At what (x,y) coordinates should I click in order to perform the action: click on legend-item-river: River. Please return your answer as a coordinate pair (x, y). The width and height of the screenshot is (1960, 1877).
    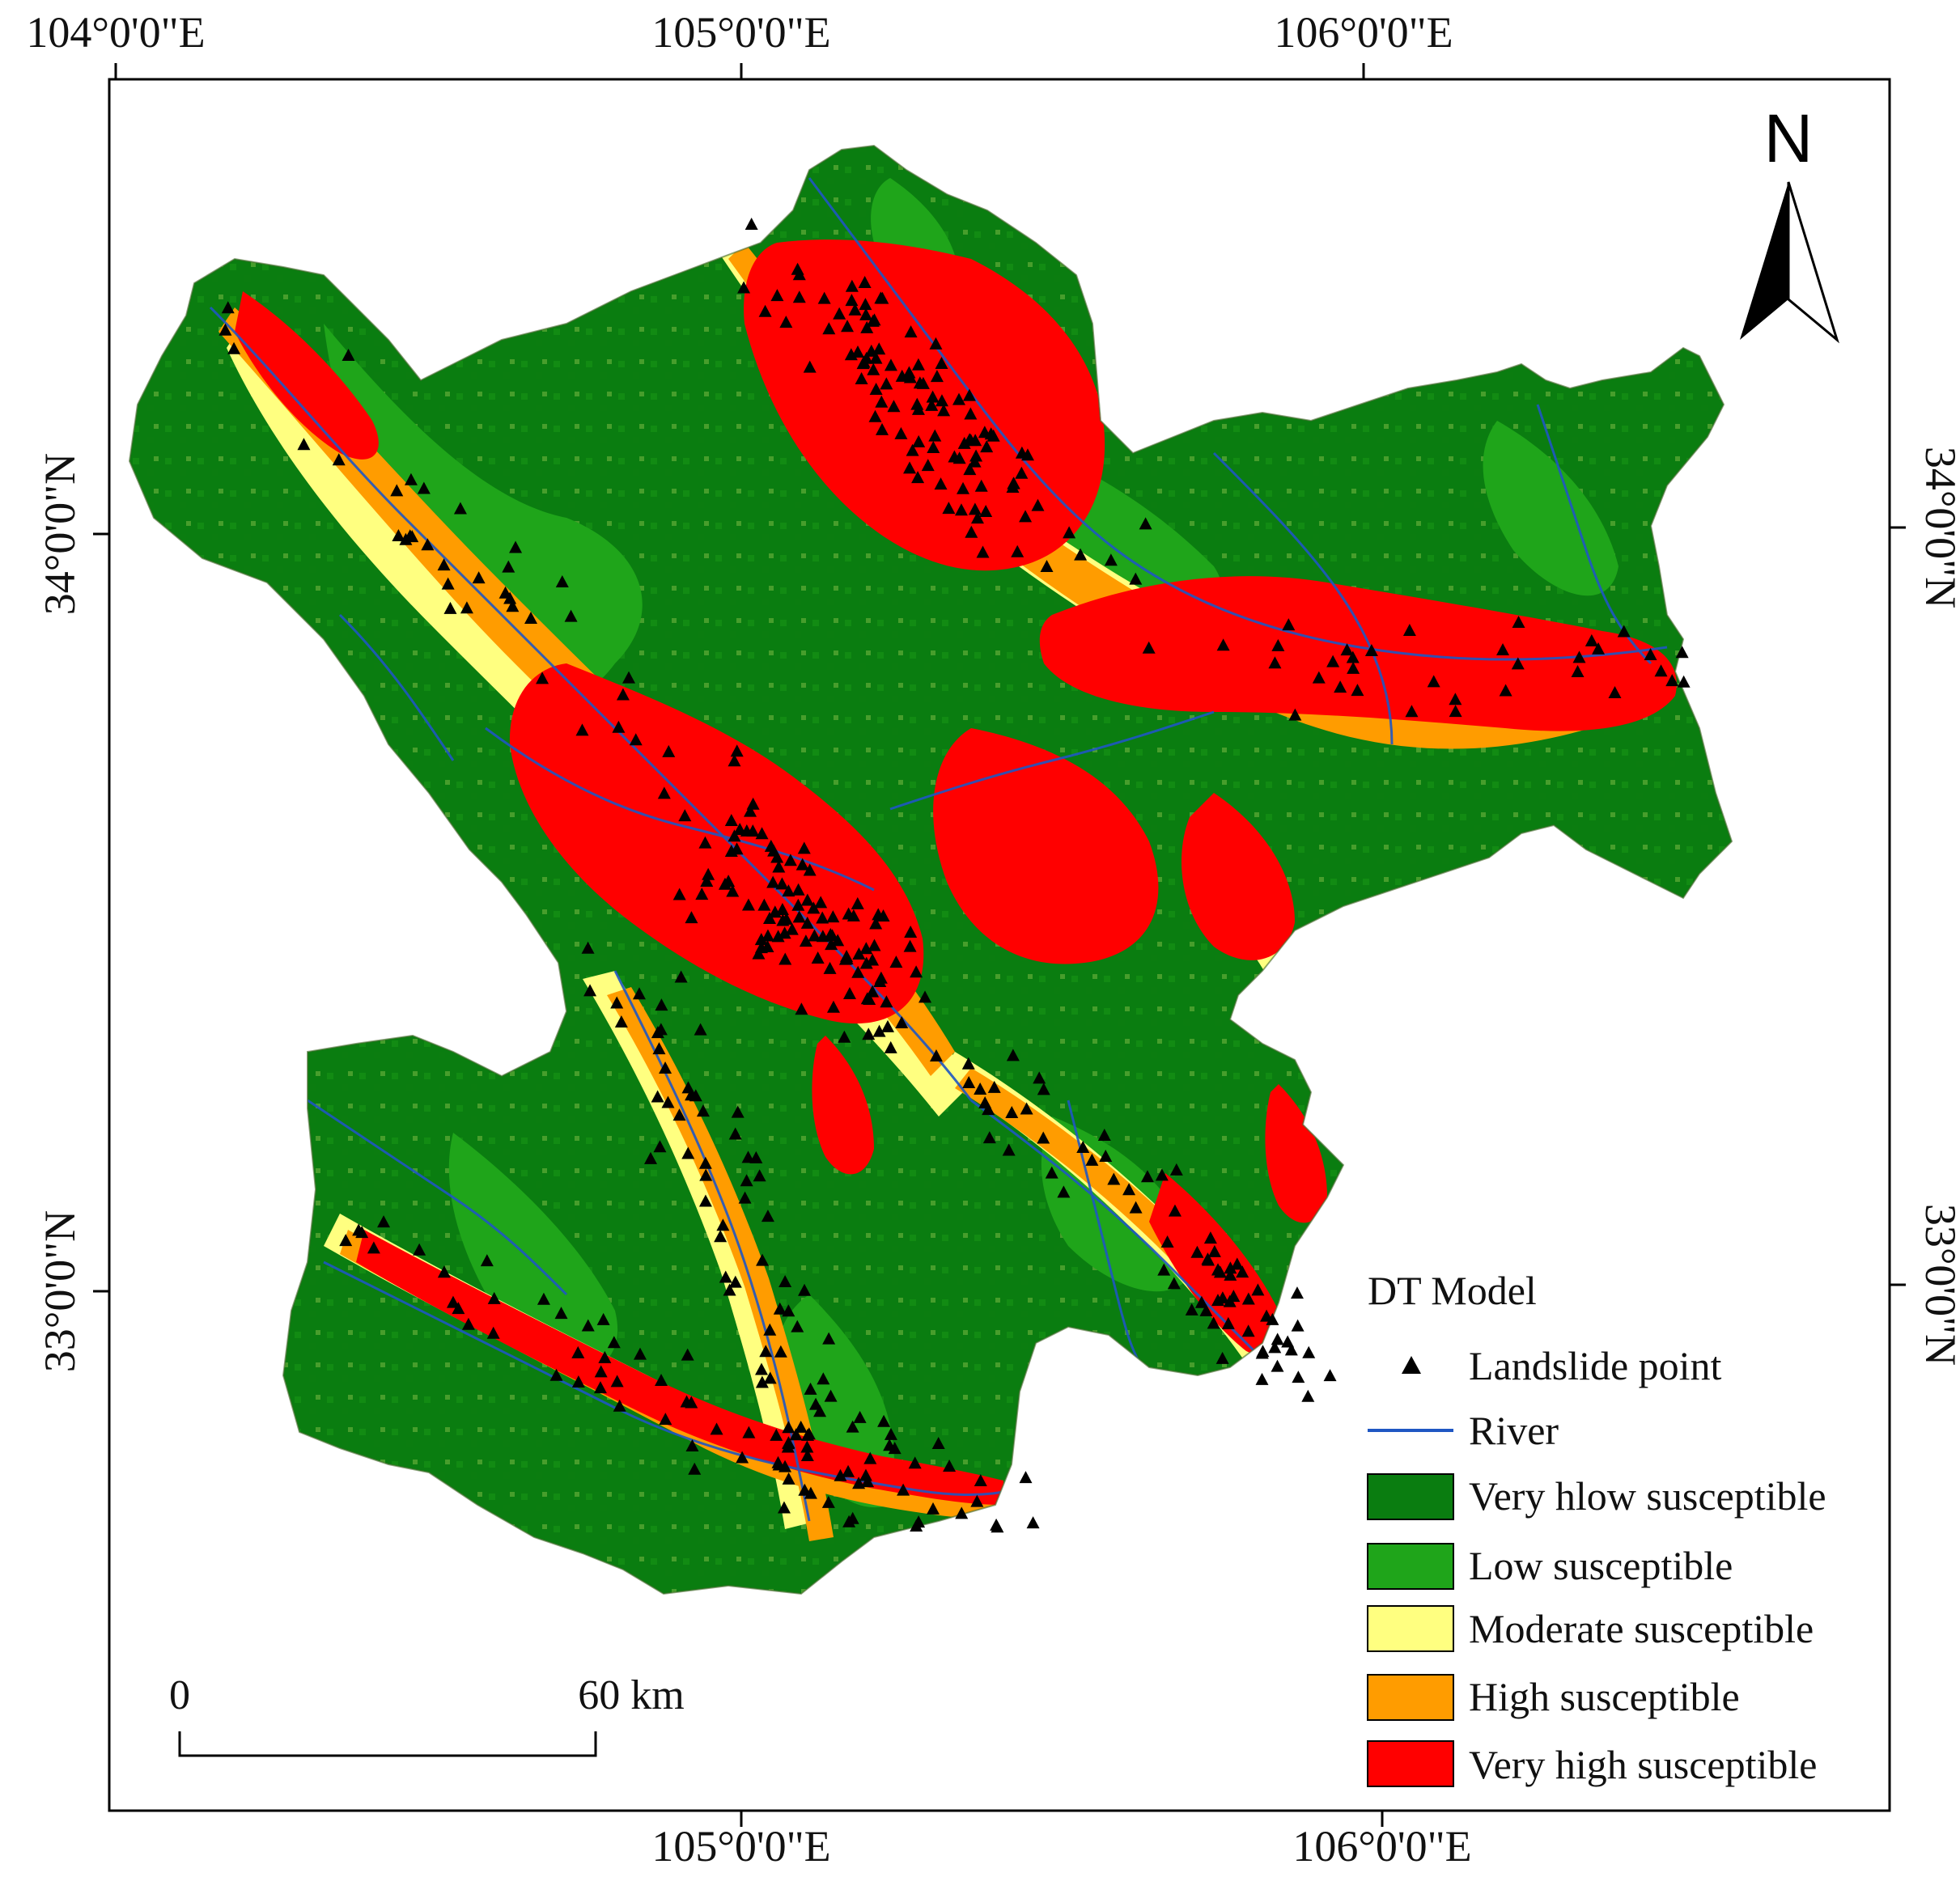
    Looking at the image, I should click on (1463, 1431).